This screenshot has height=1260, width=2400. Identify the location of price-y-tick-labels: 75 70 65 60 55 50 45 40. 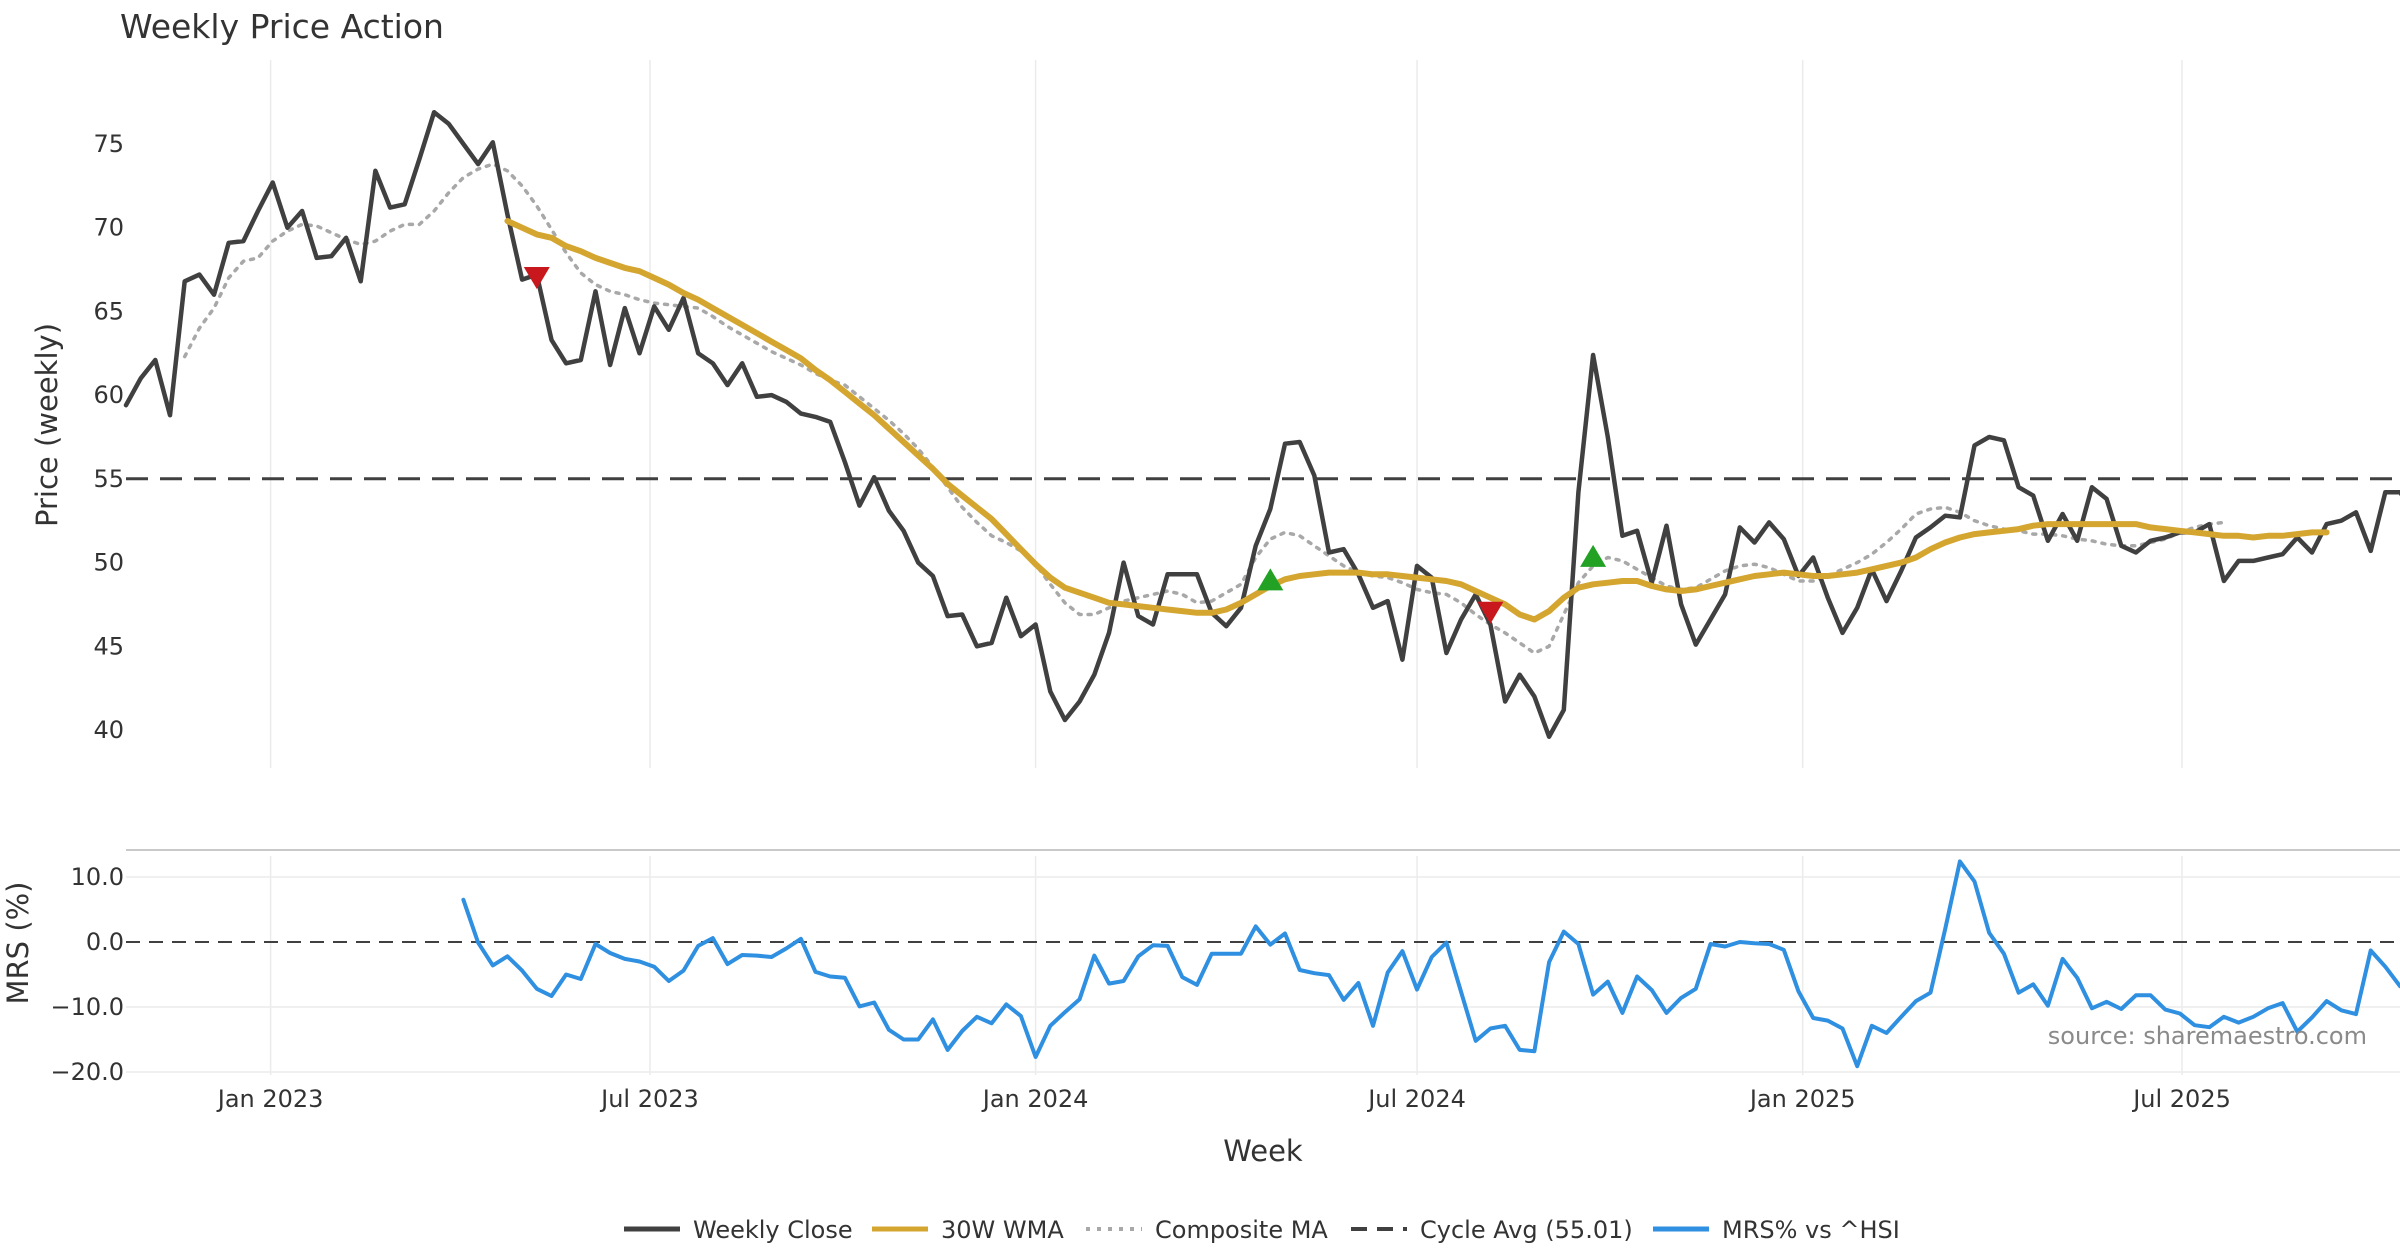
(108, 437).